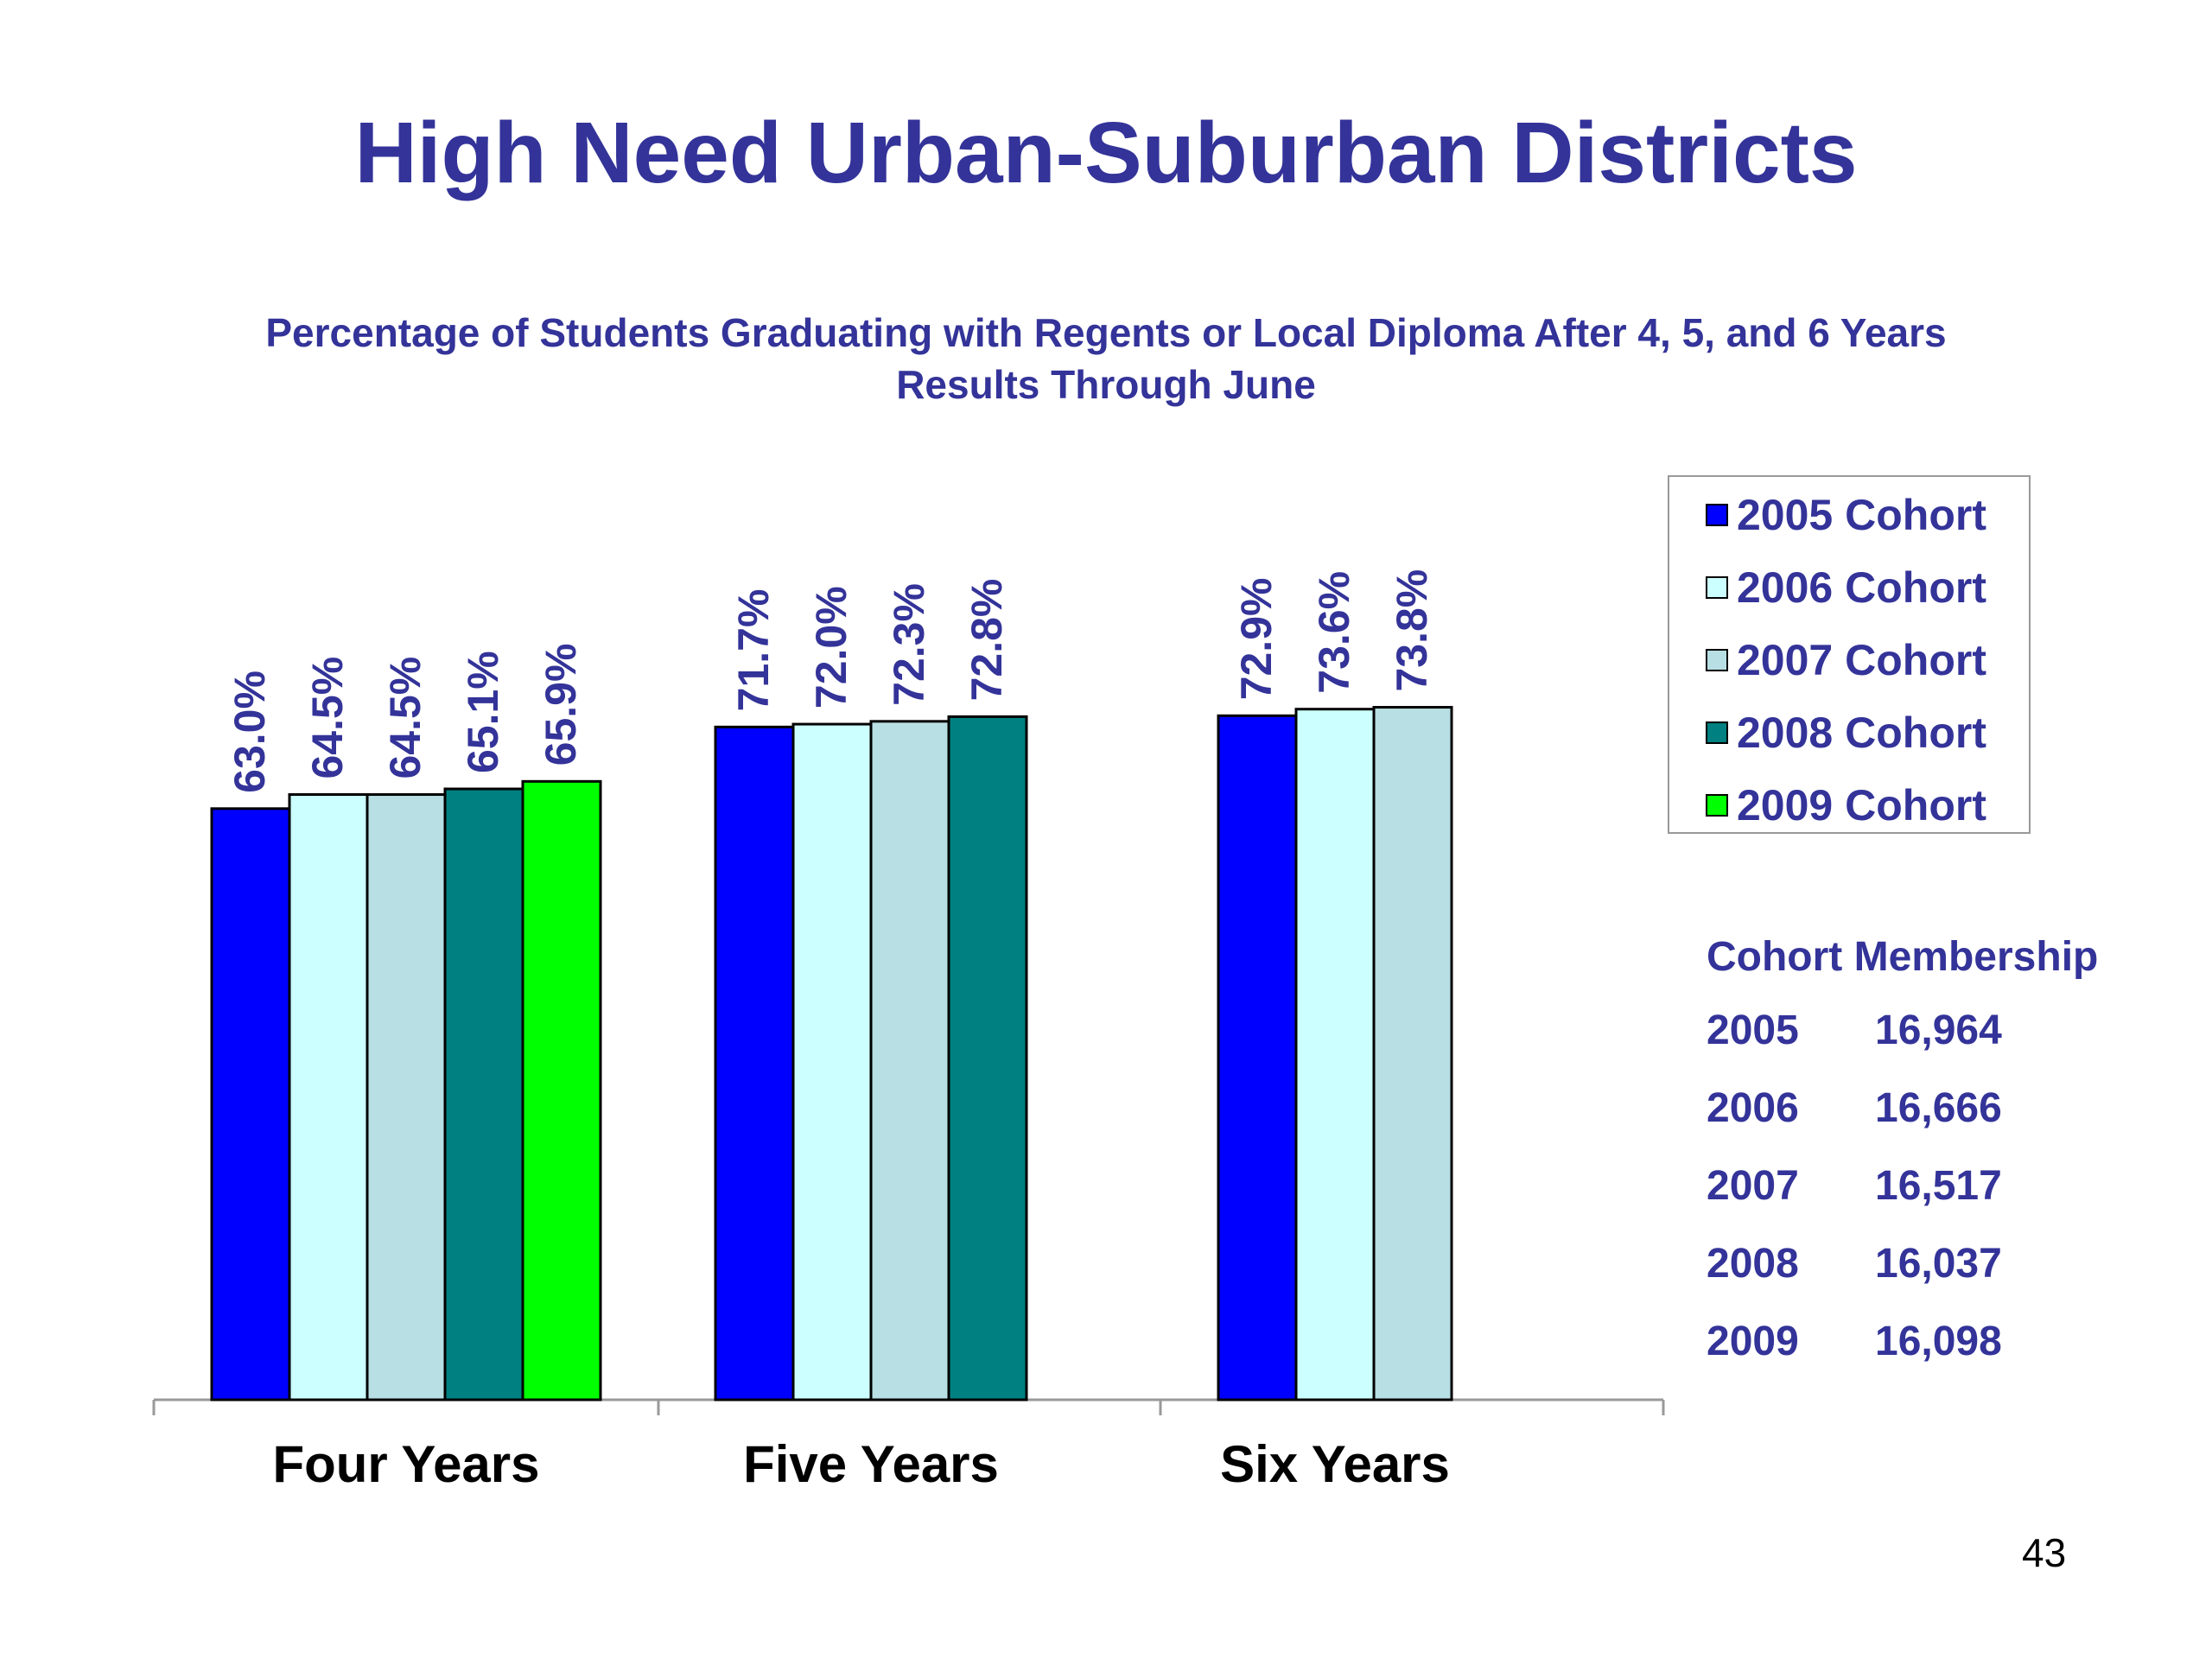 Image resolution: width=2212 pixels, height=1659 pixels. What do you see at coordinates (405, 1464) in the screenshot?
I see `x-tick-label: Four Years` at bounding box center [405, 1464].